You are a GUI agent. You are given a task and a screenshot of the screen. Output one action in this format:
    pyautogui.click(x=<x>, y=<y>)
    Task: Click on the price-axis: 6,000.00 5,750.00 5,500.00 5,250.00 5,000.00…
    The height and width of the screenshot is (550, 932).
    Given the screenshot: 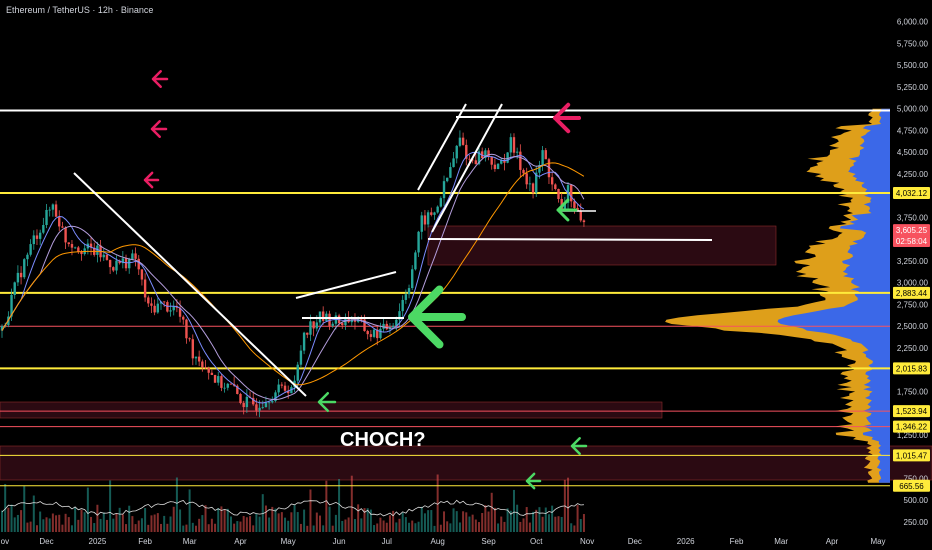 What is the action you would take?
    pyautogui.click(x=913, y=272)
    